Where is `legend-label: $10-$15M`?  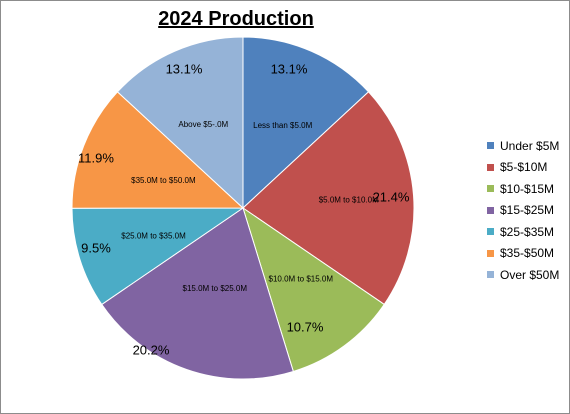 legend-label: $10-$15M is located at coordinates (527, 188).